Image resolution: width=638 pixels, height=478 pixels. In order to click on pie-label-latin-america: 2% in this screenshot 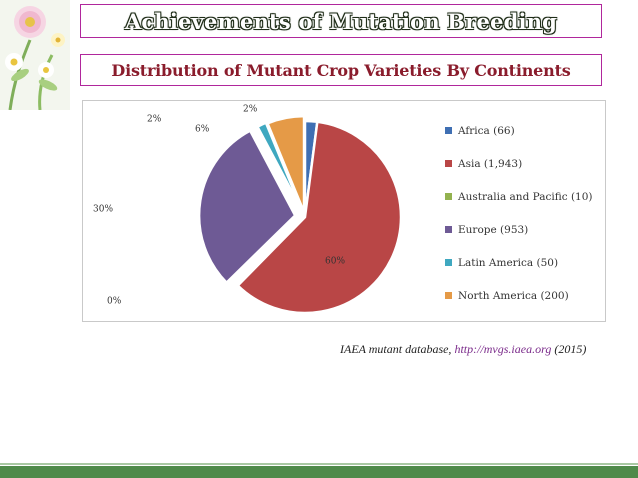, I will do `click(154, 120)`.